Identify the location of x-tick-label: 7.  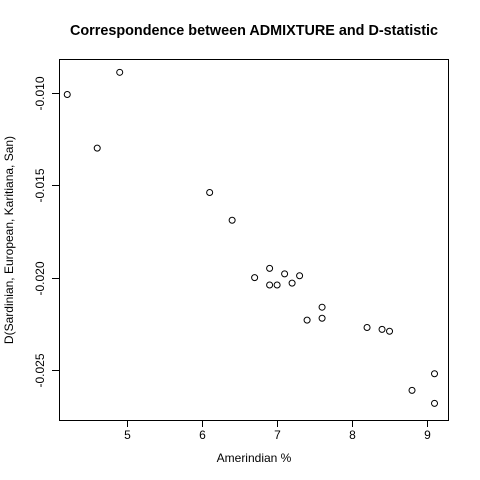
(277, 435).